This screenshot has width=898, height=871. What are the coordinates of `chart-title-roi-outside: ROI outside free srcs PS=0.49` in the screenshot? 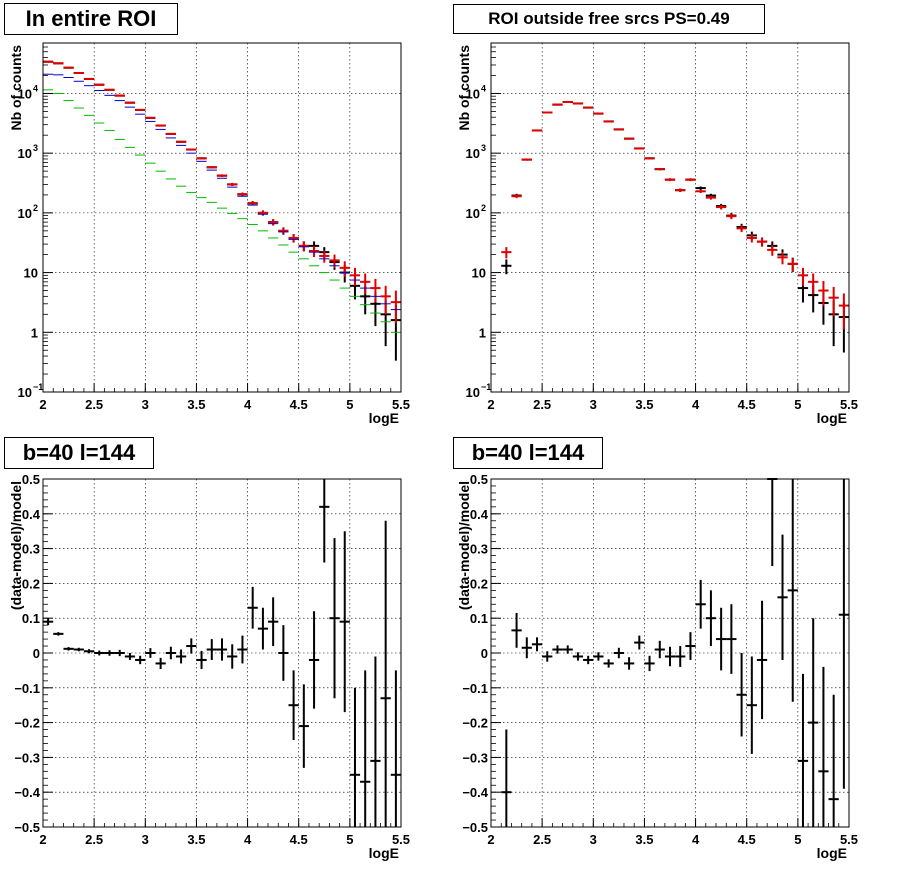 It's located at (609, 19).